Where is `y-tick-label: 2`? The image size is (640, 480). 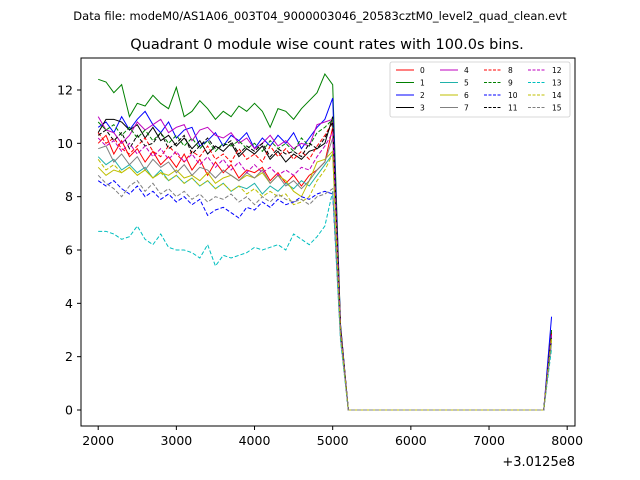 y-tick-label: 2 is located at coordinates (69, 356).